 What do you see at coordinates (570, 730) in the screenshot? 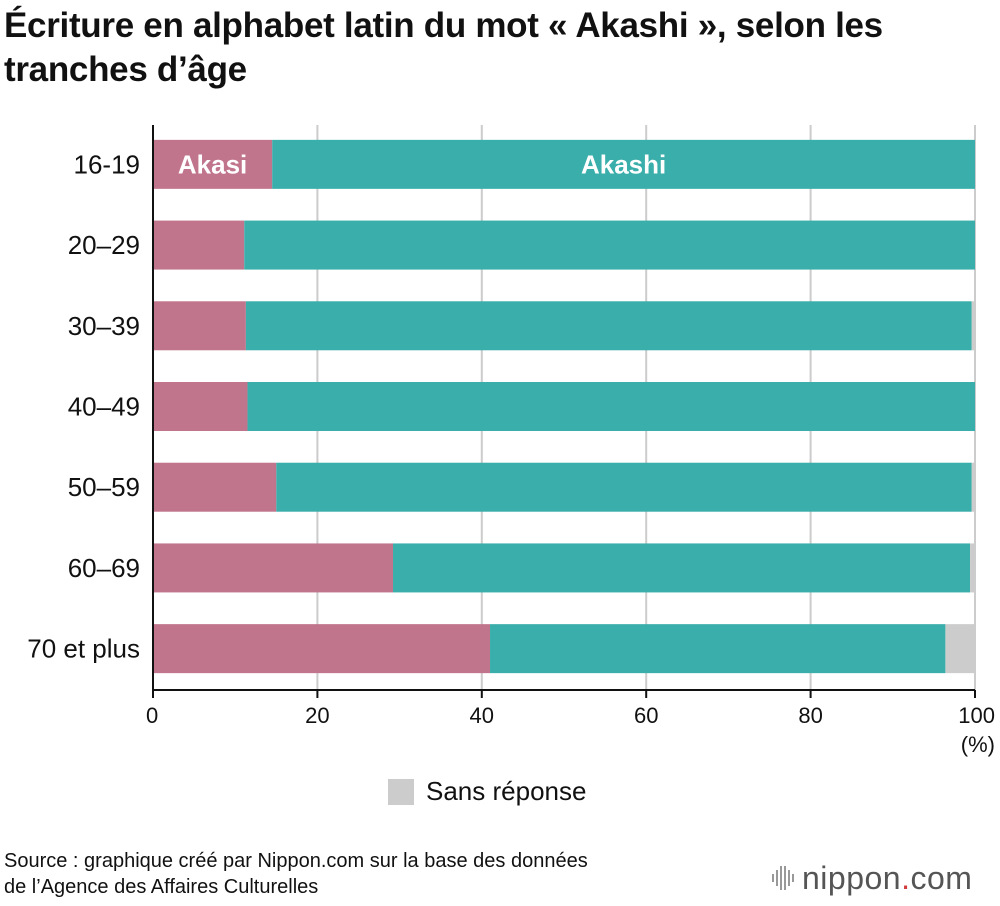
I see `x-tick-labels: 0 20 40 60 80 100 (%)` at bounding box center [570, 730].